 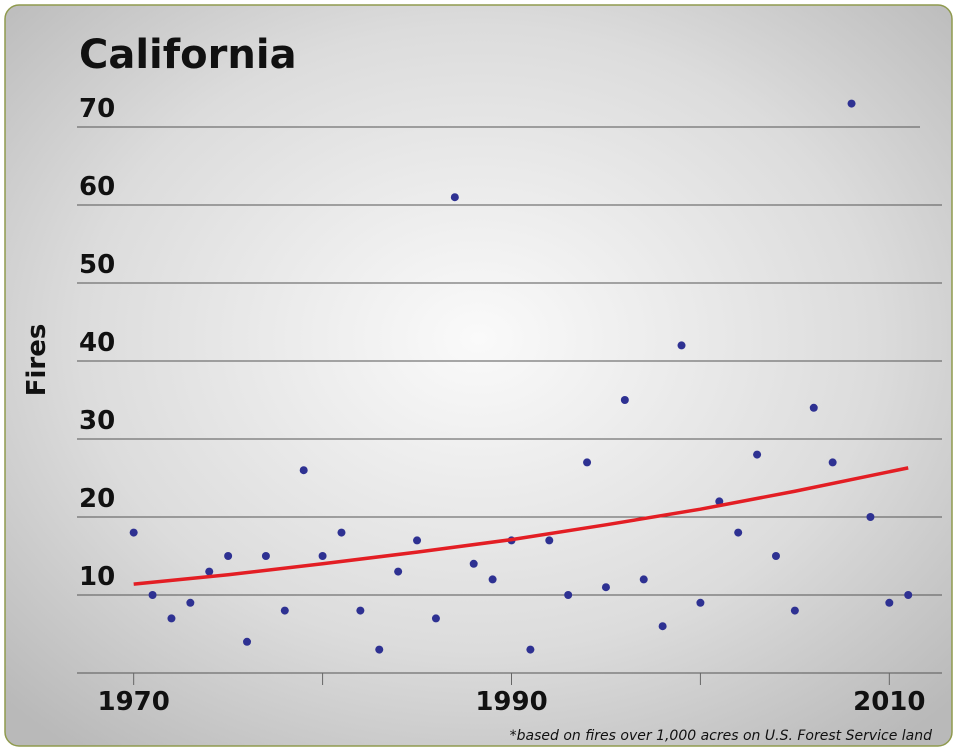 I want to click on x-tick-label: 1990, so click(x=511, y=702).